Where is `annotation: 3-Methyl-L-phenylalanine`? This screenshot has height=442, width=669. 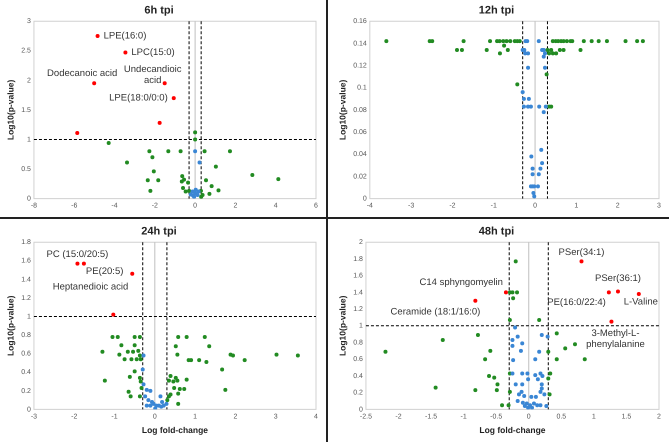 annotation: 3-Methyl-L-phenylalanine is located at coordinates (615, 339).